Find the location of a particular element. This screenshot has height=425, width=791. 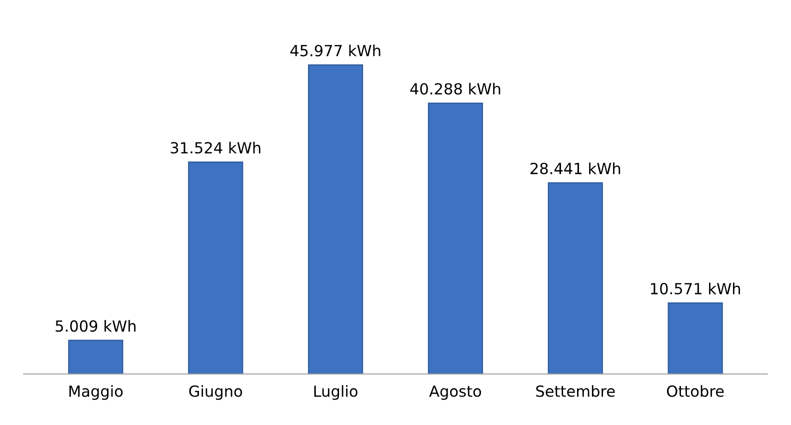

data-label: 40.288 kWh is located at coordinates (455, 88).